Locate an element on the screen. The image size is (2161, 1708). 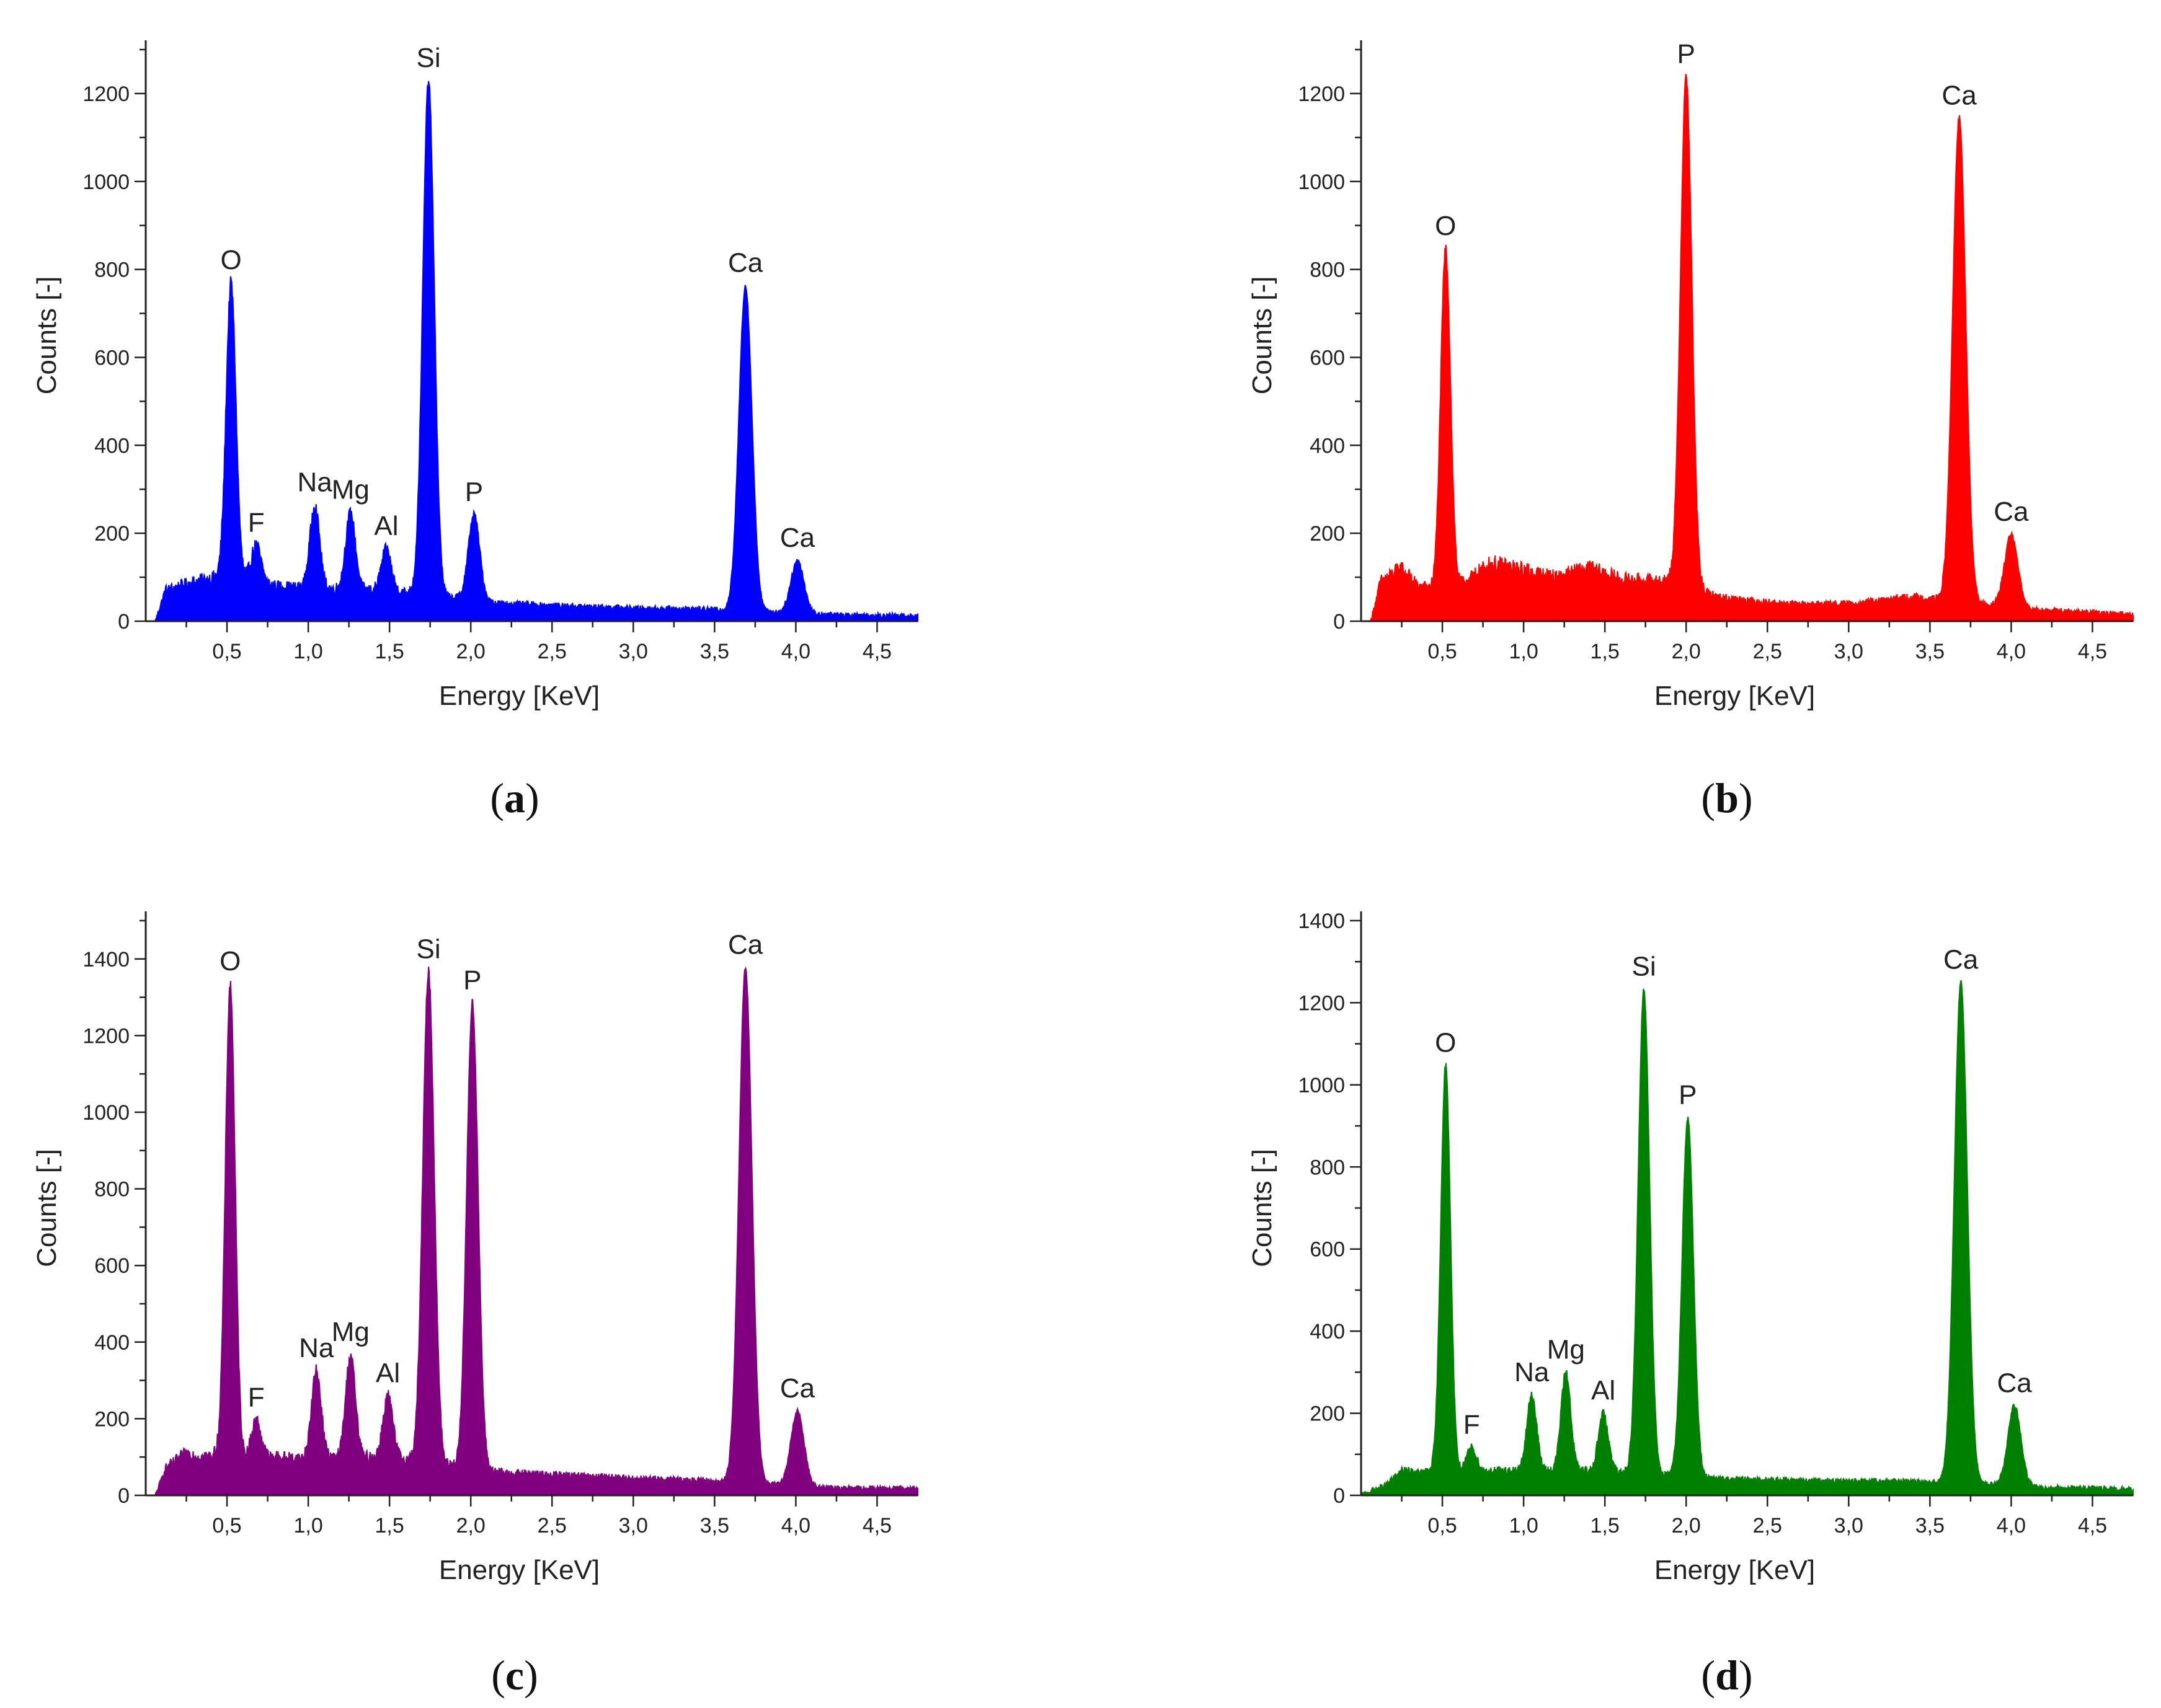
panel-caption: (b) is located at coordinates (1727, 797).